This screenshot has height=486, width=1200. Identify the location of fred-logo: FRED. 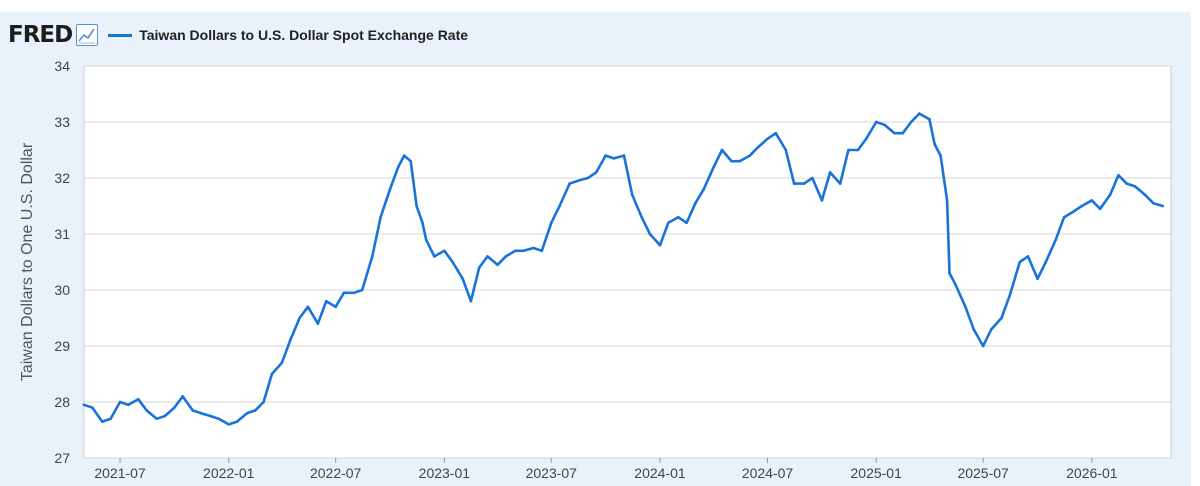
(40, 35).